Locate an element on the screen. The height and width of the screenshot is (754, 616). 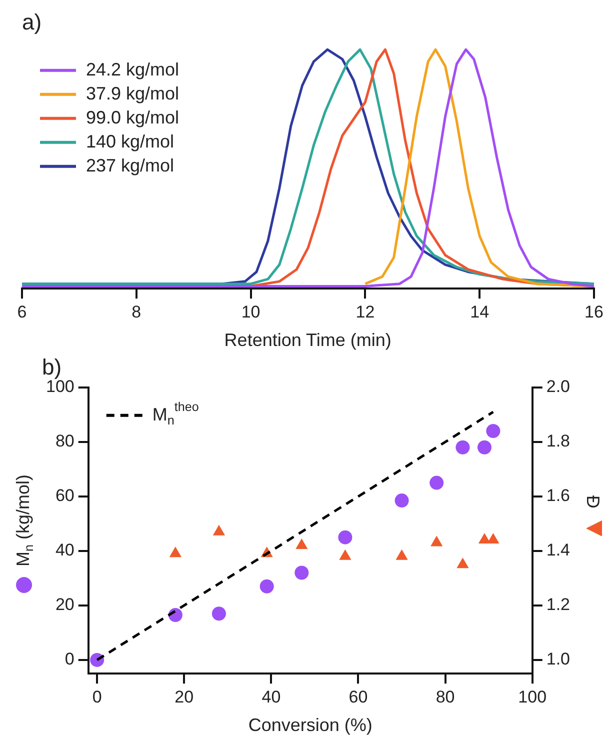
x-tick-label: 12 is located at coordinates (365, 312).